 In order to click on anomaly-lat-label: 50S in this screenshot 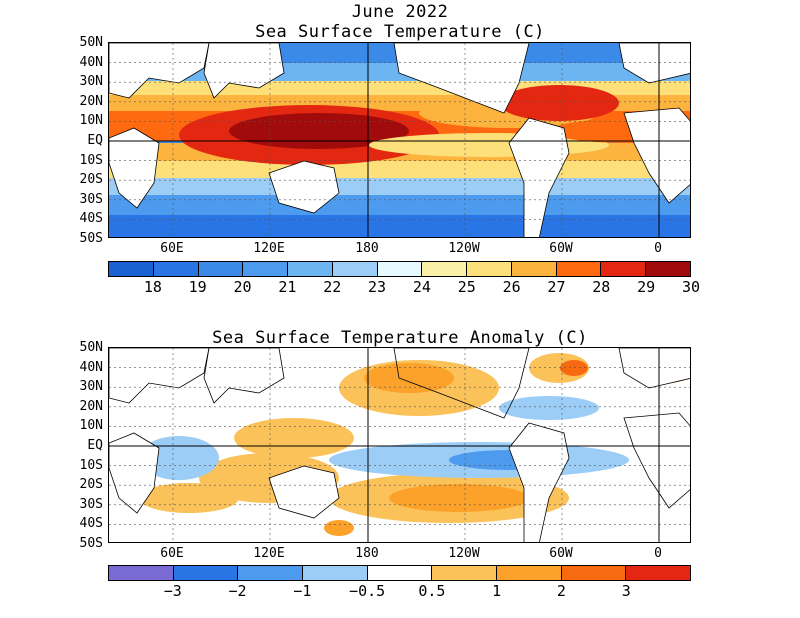, I will do `click(91, 543)`.